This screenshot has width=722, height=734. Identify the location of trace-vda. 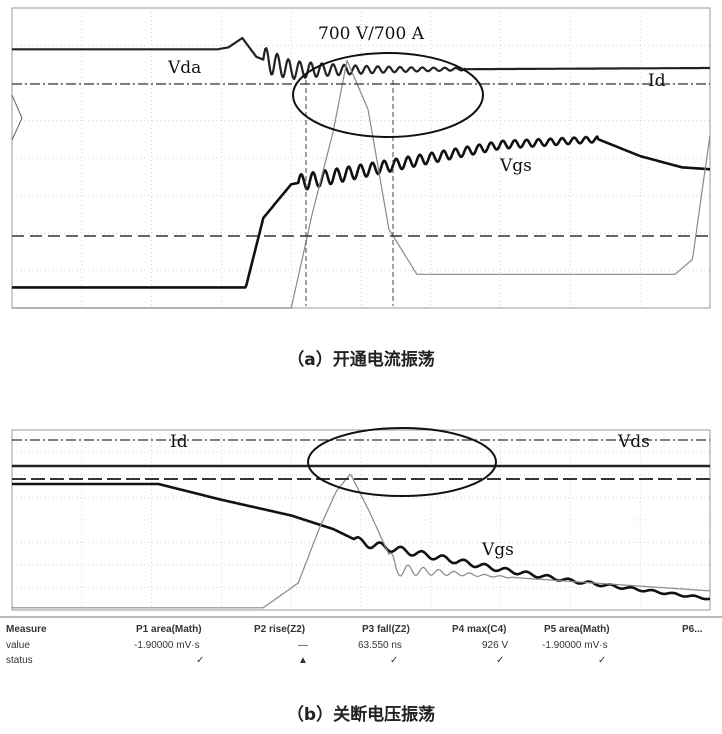
(361, 58).